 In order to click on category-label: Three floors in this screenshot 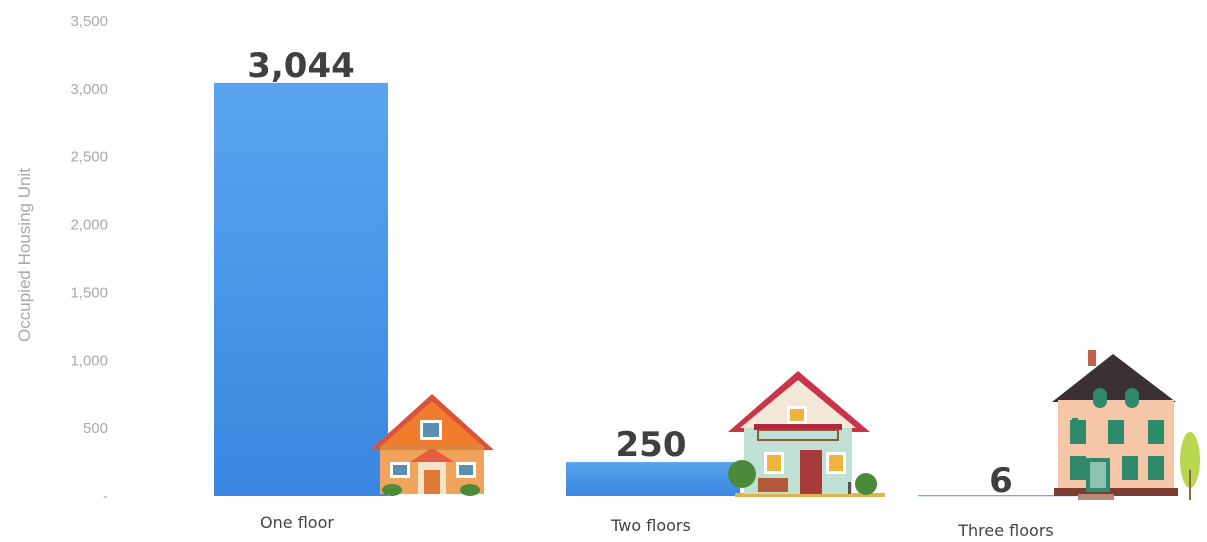, I will do `click(1005, 530)`.